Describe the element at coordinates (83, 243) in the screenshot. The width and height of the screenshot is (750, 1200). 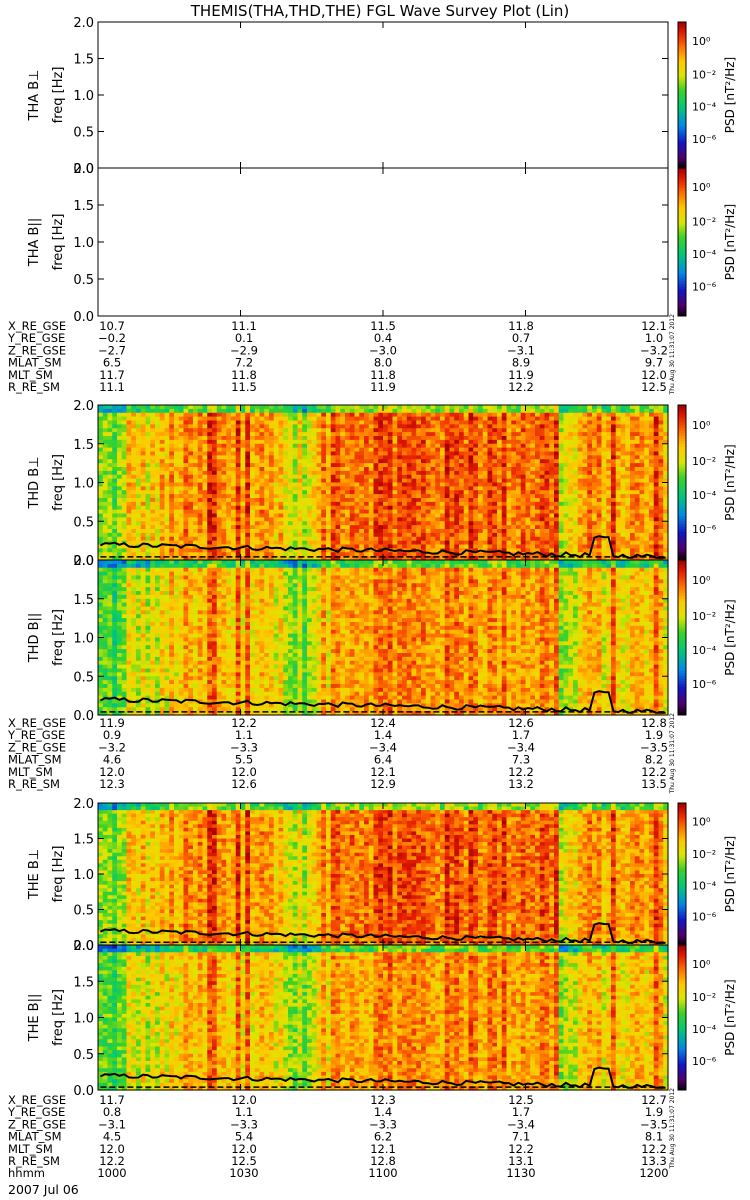
I see `y-tick-label: 1.0` at that location.